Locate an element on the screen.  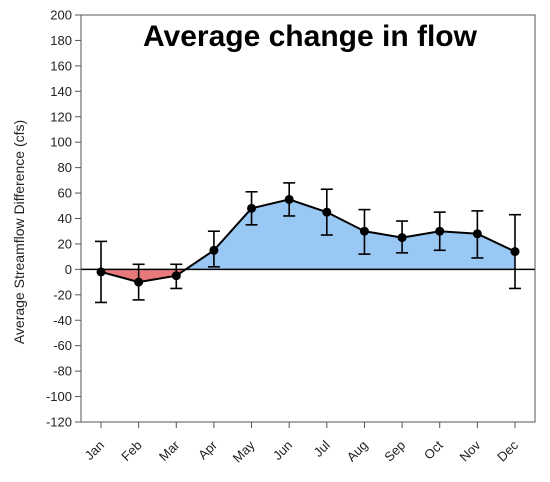
y-tick-label: 180 is located at coordinates (61, 40).